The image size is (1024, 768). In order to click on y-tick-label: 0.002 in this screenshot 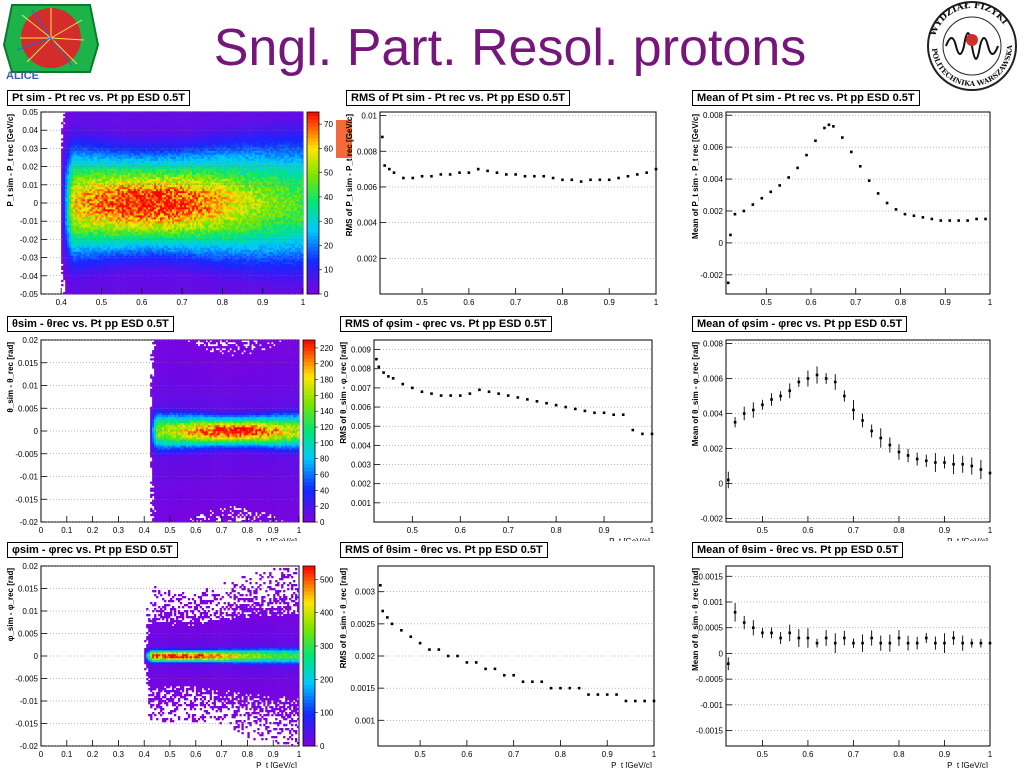, I will do `click(713, 211)`.